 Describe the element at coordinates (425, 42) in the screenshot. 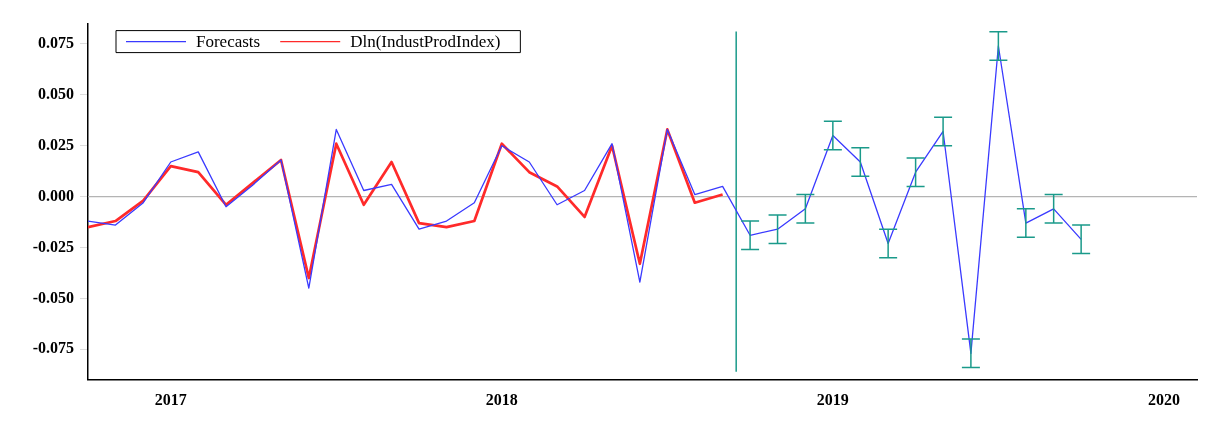

I see `legend-label: Dln(IndustProdIndex)` at that location.